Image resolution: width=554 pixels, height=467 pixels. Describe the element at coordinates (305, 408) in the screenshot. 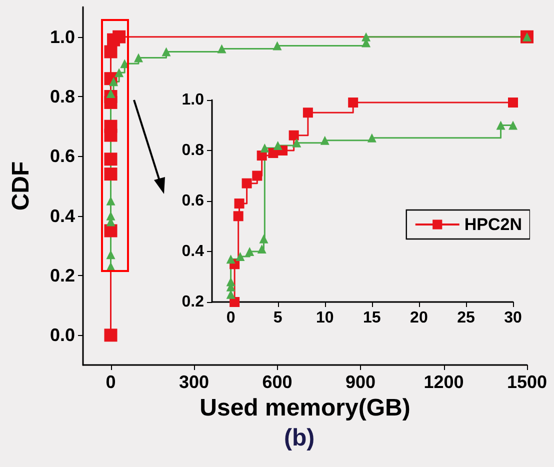

I see `x-axis-title: Used memory(GB)` at that location.